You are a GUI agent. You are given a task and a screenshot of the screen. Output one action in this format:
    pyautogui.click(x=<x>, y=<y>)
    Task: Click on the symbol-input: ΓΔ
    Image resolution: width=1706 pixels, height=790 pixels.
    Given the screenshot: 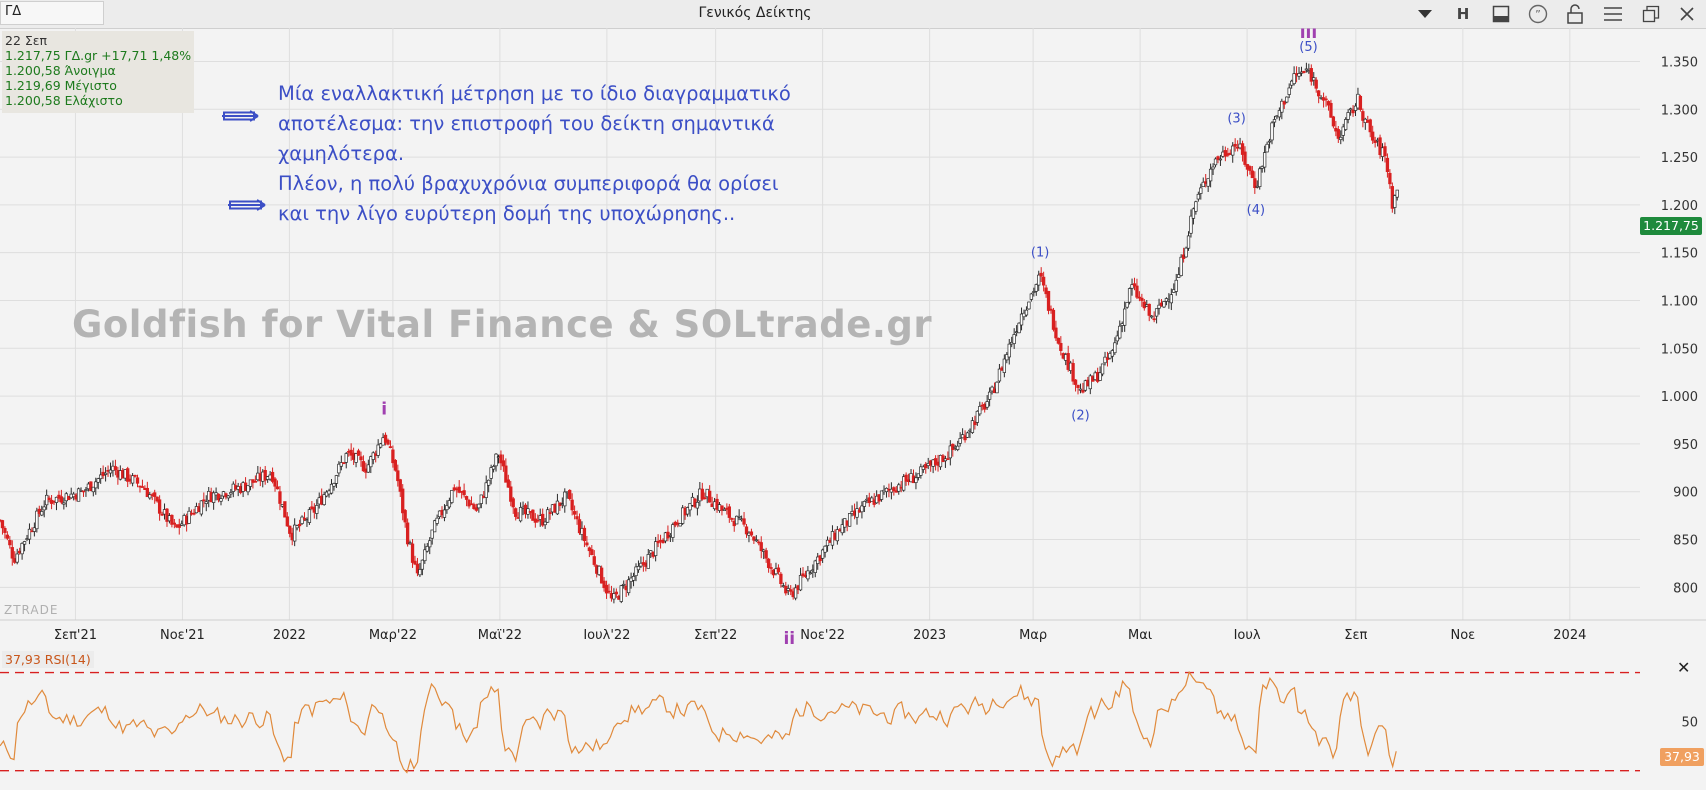 What is the action you would take?
    pyautogui.click(x=52, y=13)
    